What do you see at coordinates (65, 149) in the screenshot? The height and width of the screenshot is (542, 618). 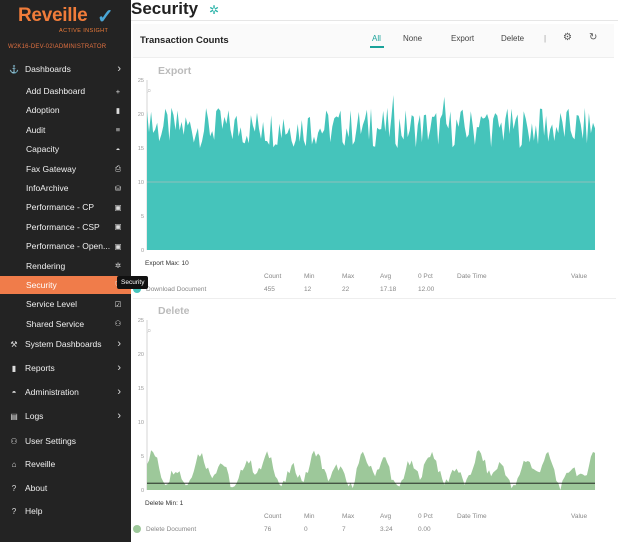 I see `sidebar-item-capacity: Capacity ◓` at bounding box center [65, 149].